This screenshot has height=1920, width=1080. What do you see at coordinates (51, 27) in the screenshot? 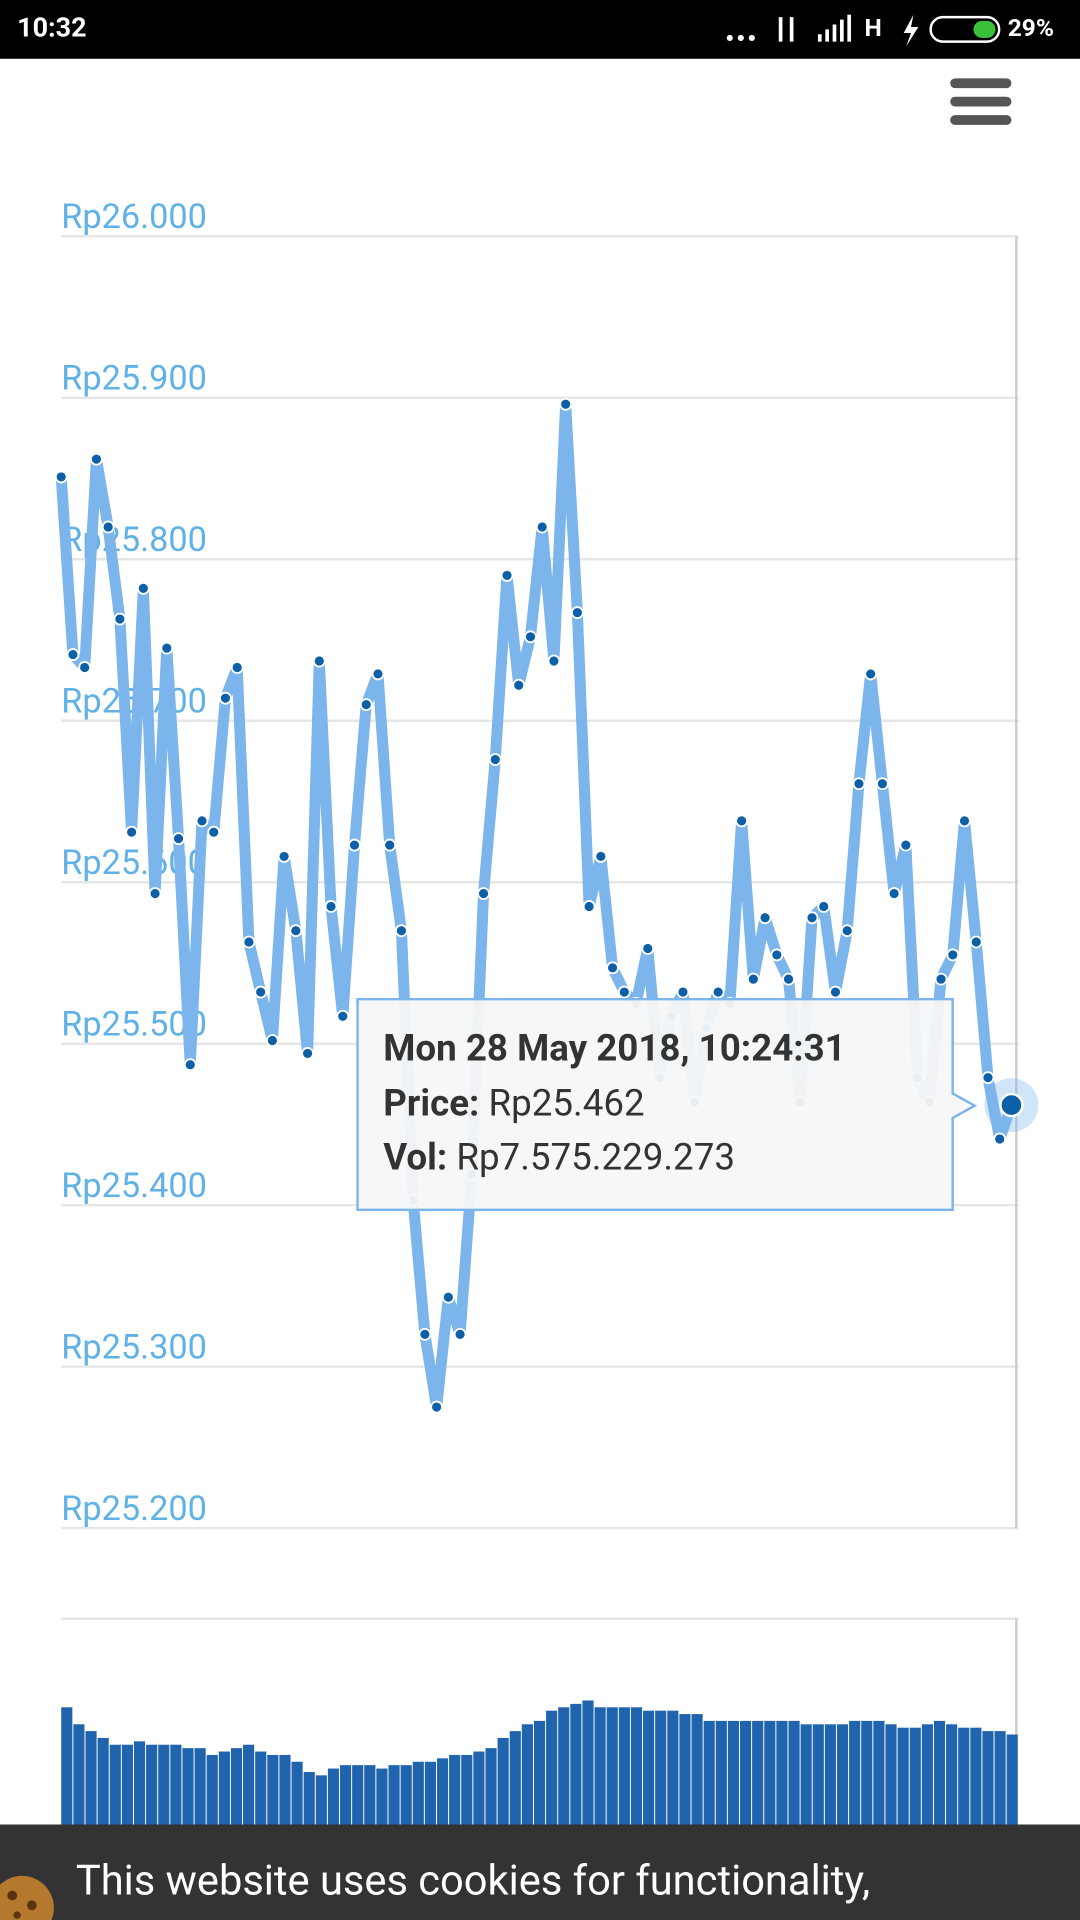
I see `status-time: 10:32` at bounding box center [51, 27].